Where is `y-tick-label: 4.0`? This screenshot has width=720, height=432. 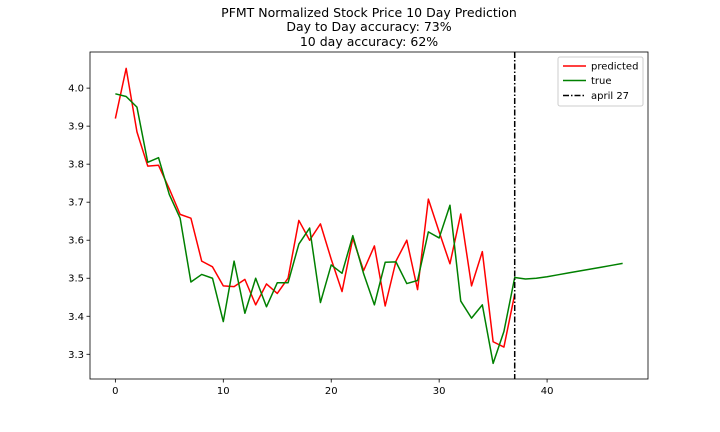 y-tick-label: 4.0 is located at coordinates (76, 89).